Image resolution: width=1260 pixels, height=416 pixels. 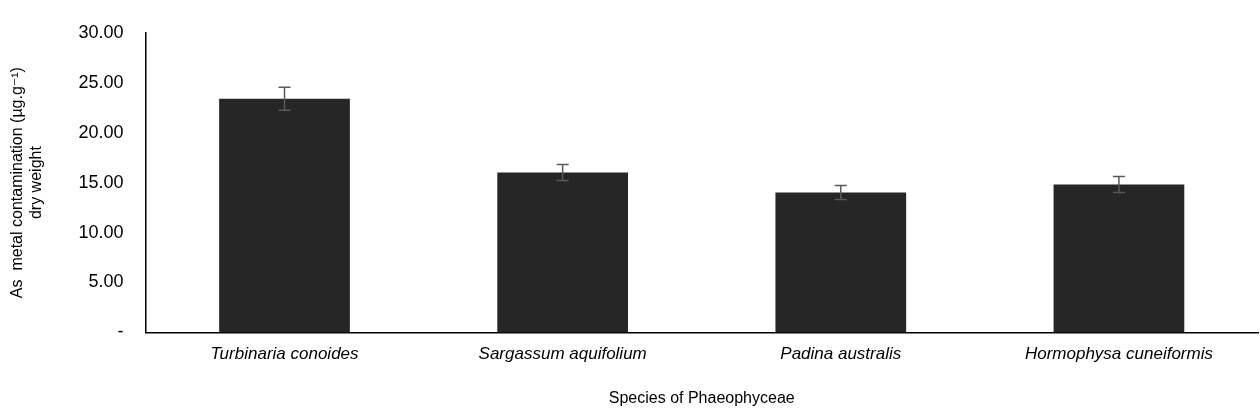 What do you see at coordinates (101, 131) in the screenshot?
I see `y-tick-label: 20.00` at bounding box center [101, 131].